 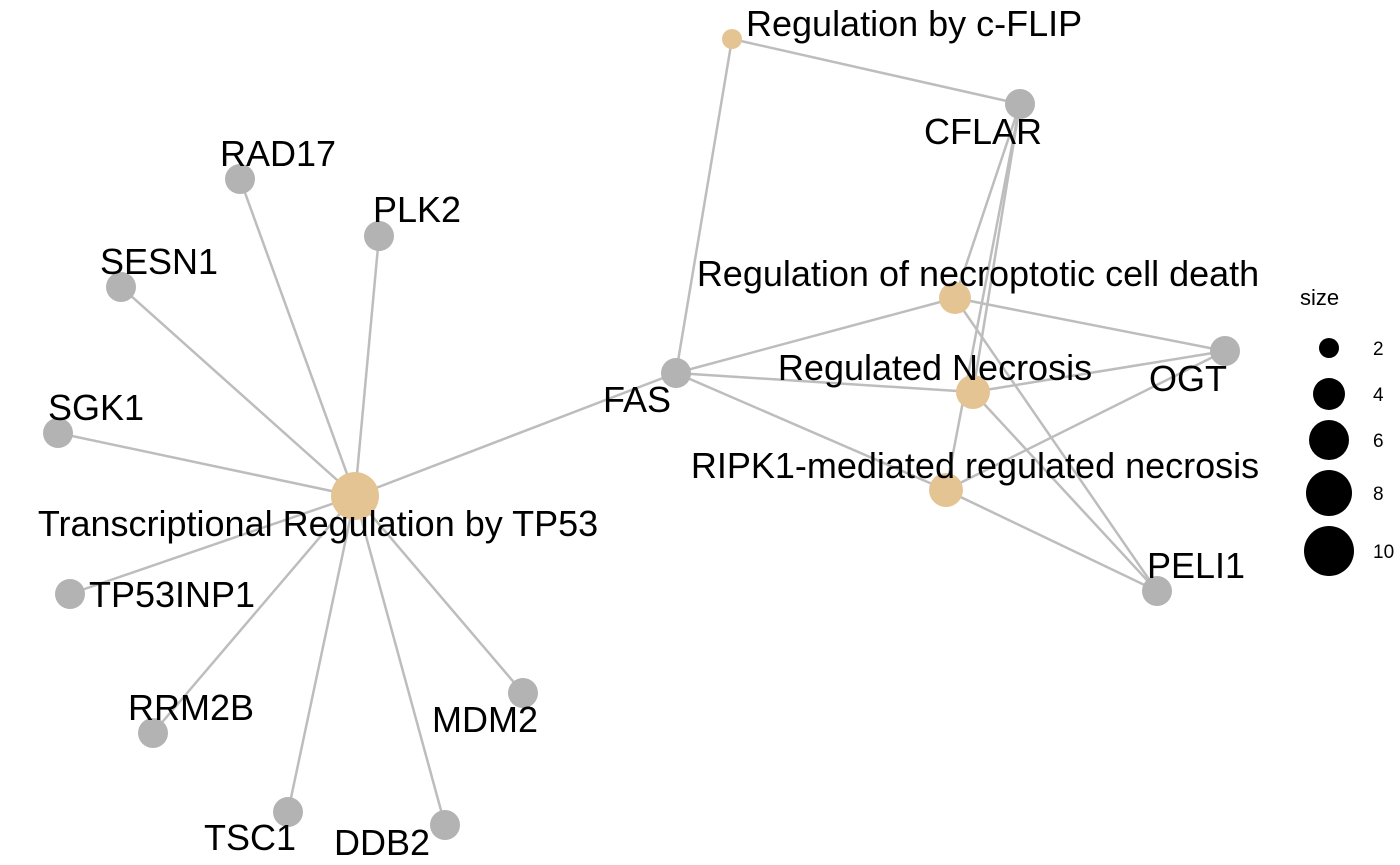 I want to click on node-label-rad17: RAD17, so click(x=278, y=153).